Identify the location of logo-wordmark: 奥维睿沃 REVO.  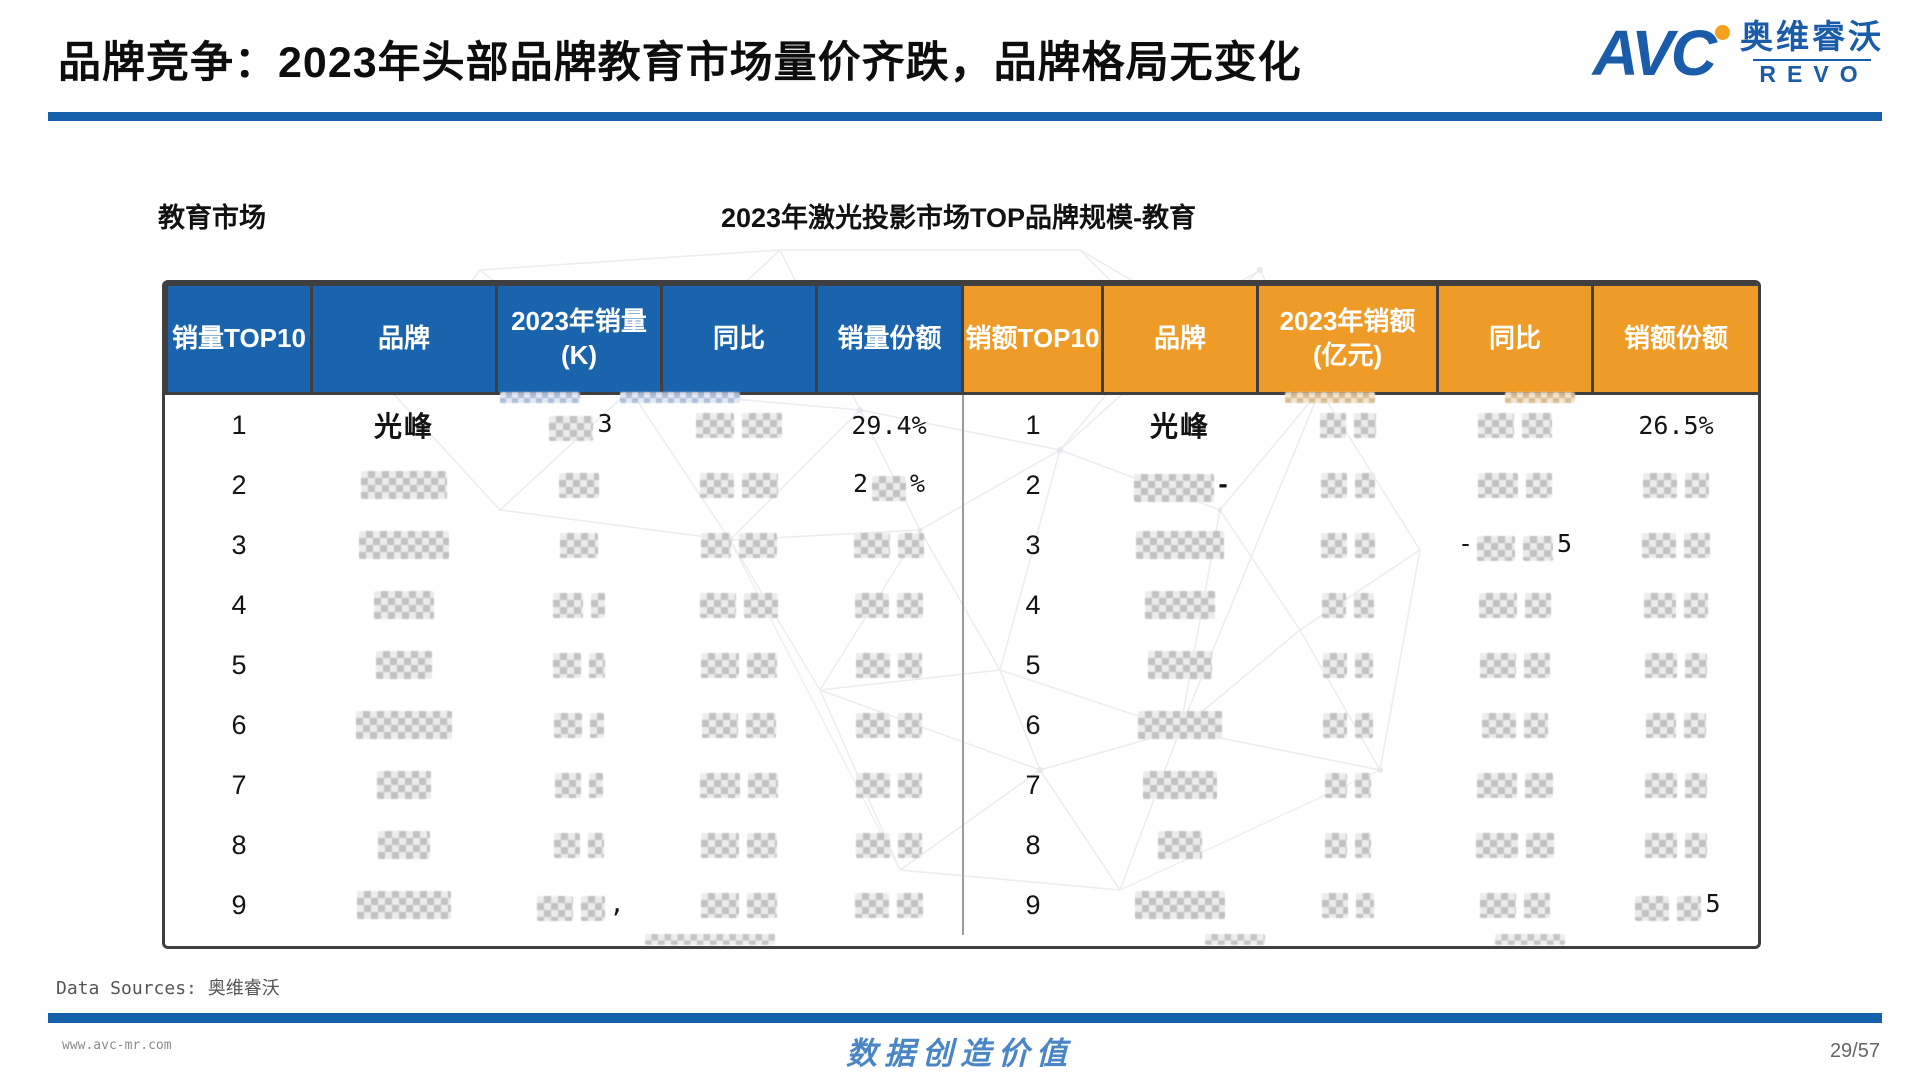
(1812, 52).